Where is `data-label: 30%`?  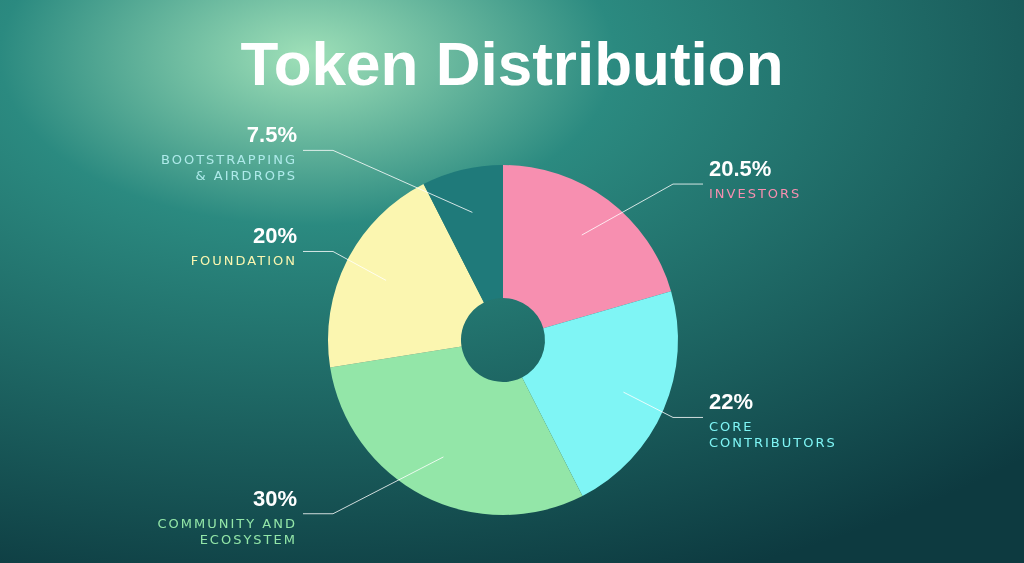
data-label: 30% is located at coordinates (274, 498).